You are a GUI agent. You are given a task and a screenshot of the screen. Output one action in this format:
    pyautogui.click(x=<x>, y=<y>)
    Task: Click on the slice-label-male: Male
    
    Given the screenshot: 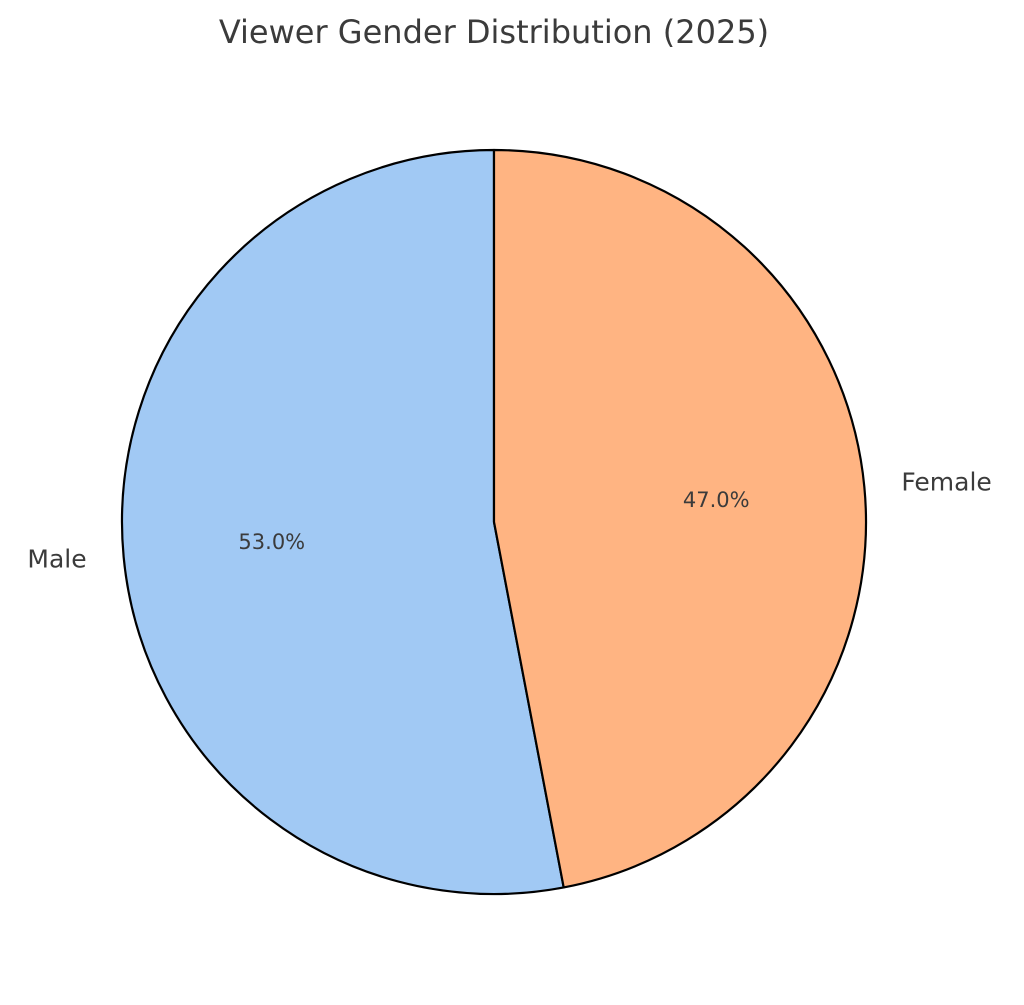 What is the action you would take?
    pyautogui.click(x=56, y=559)
    